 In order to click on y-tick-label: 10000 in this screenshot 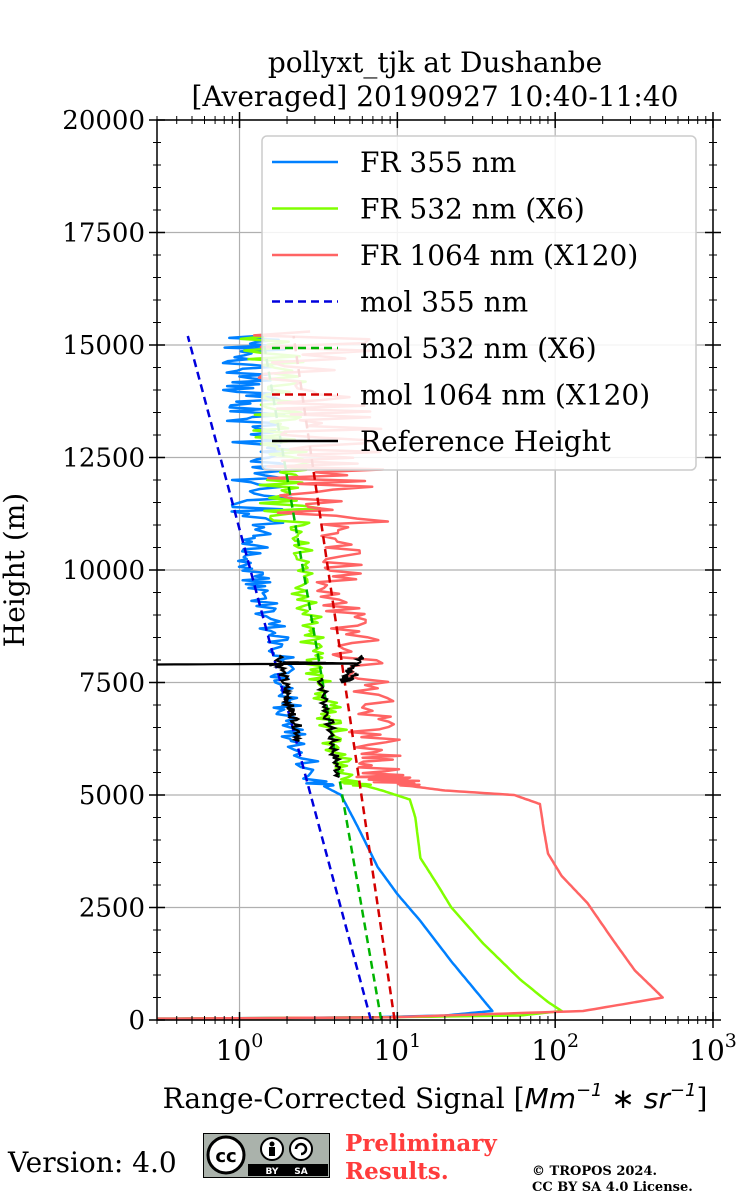, I will do `click(103, 571)`.